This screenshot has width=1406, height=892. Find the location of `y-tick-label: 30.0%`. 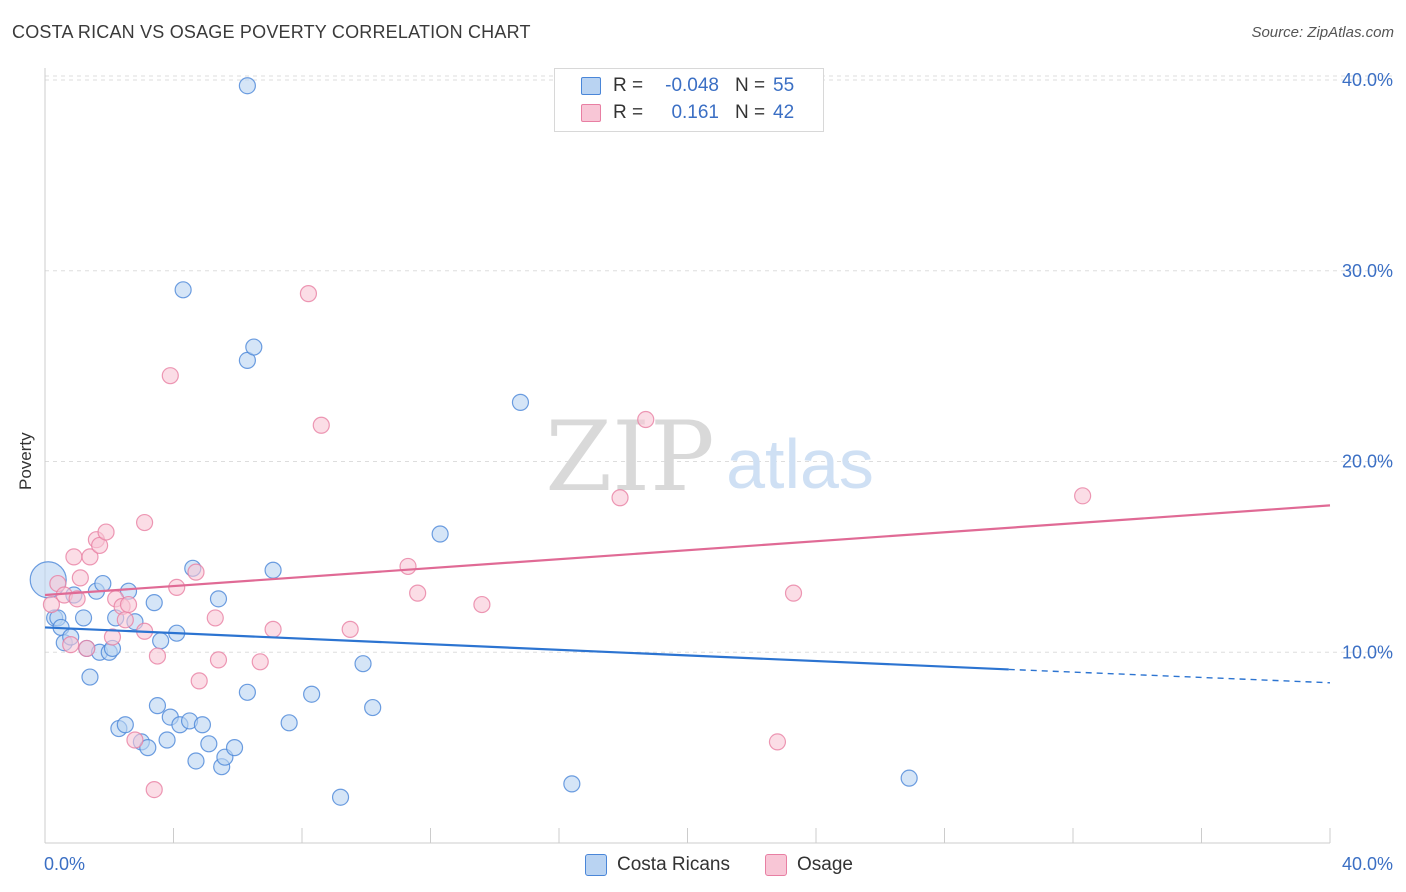

y-tick-label: 30.0% is located at coordinates (1367, 271).